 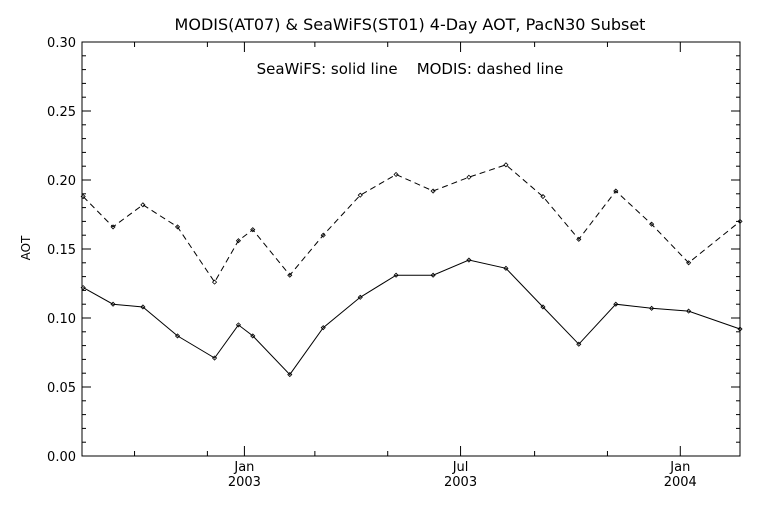 What do you see at coordinates (460, 467) in the screenshot?
I see `x-tick-label-month: Jul` at bounding box center [460, 467].